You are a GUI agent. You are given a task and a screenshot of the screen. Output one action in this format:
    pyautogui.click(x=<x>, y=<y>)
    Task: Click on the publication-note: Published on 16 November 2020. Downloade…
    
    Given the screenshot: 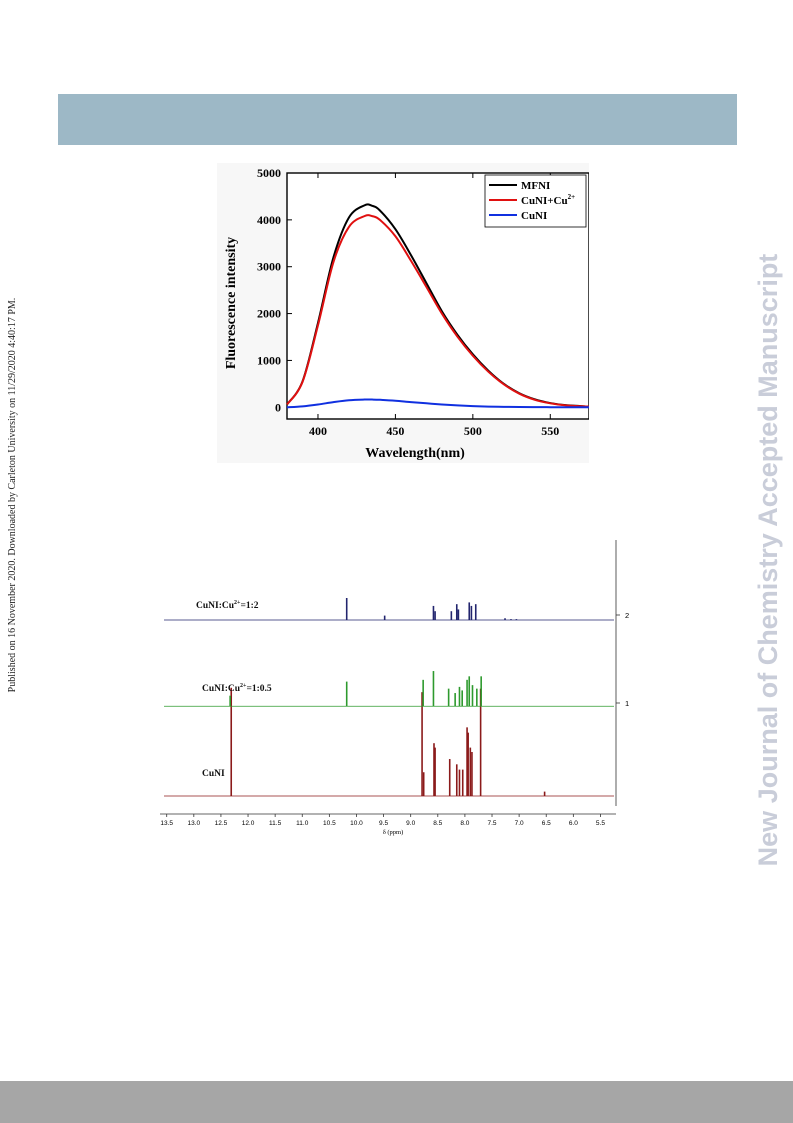 What is the action you would take?
    pyautogui.click(x=12, y=495)
    